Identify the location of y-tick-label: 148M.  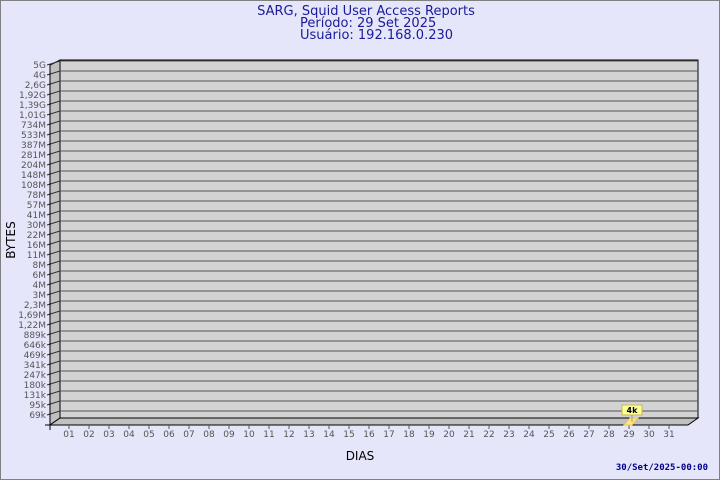
(33, 176).